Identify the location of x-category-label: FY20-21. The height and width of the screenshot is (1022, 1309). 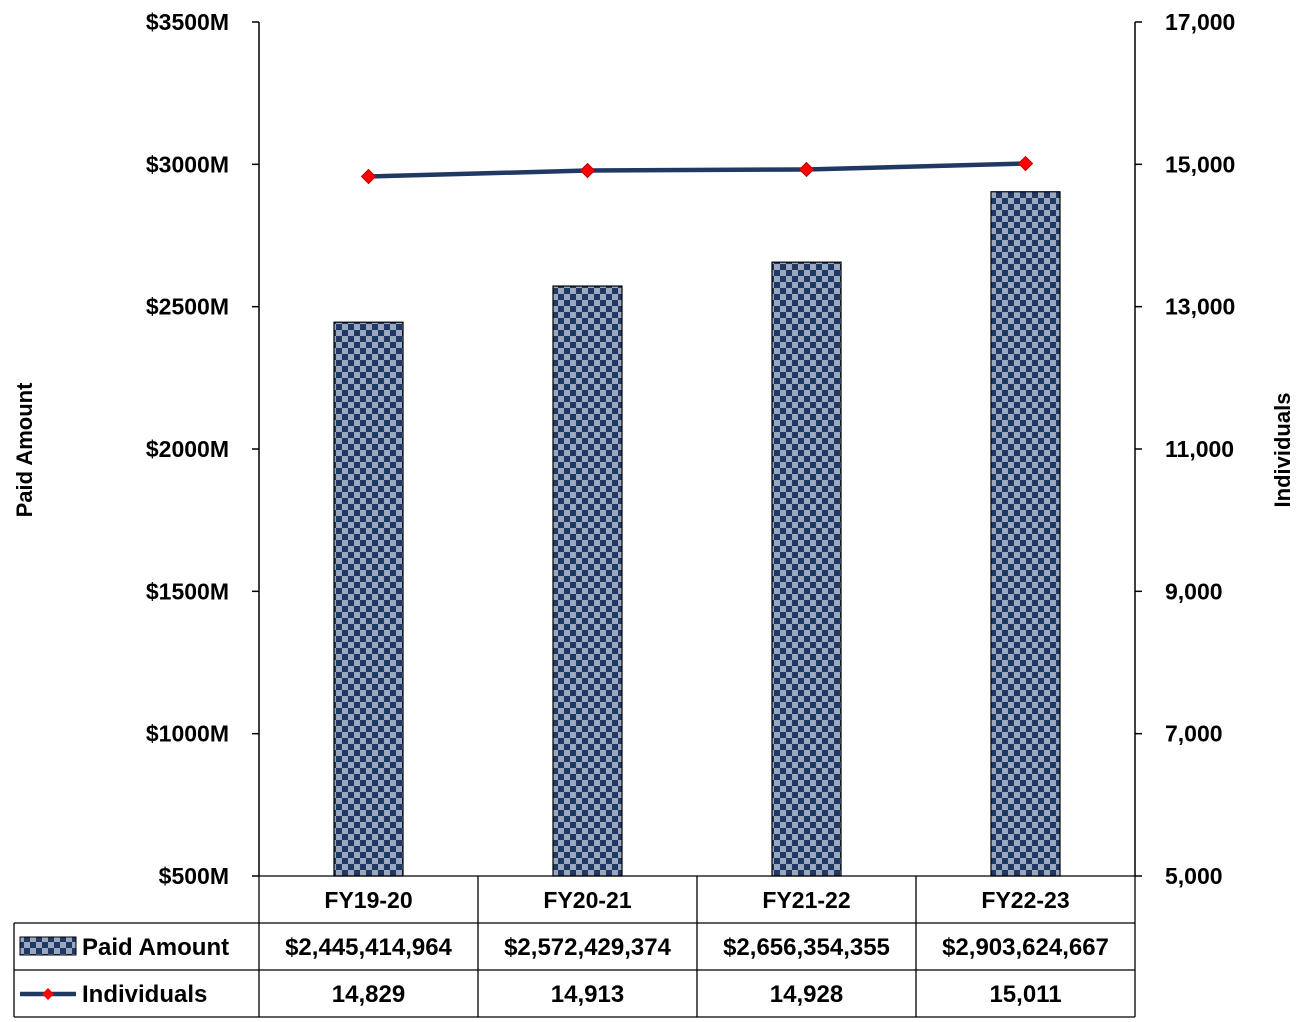
(587, 900).